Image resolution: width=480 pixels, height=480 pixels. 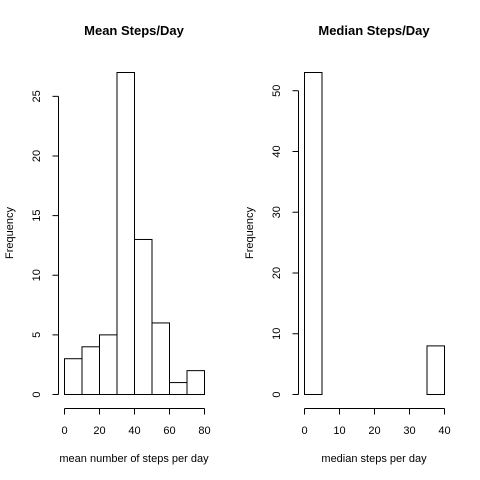 I want to click on y-tick-label: 40, so click(x=277, y=151).